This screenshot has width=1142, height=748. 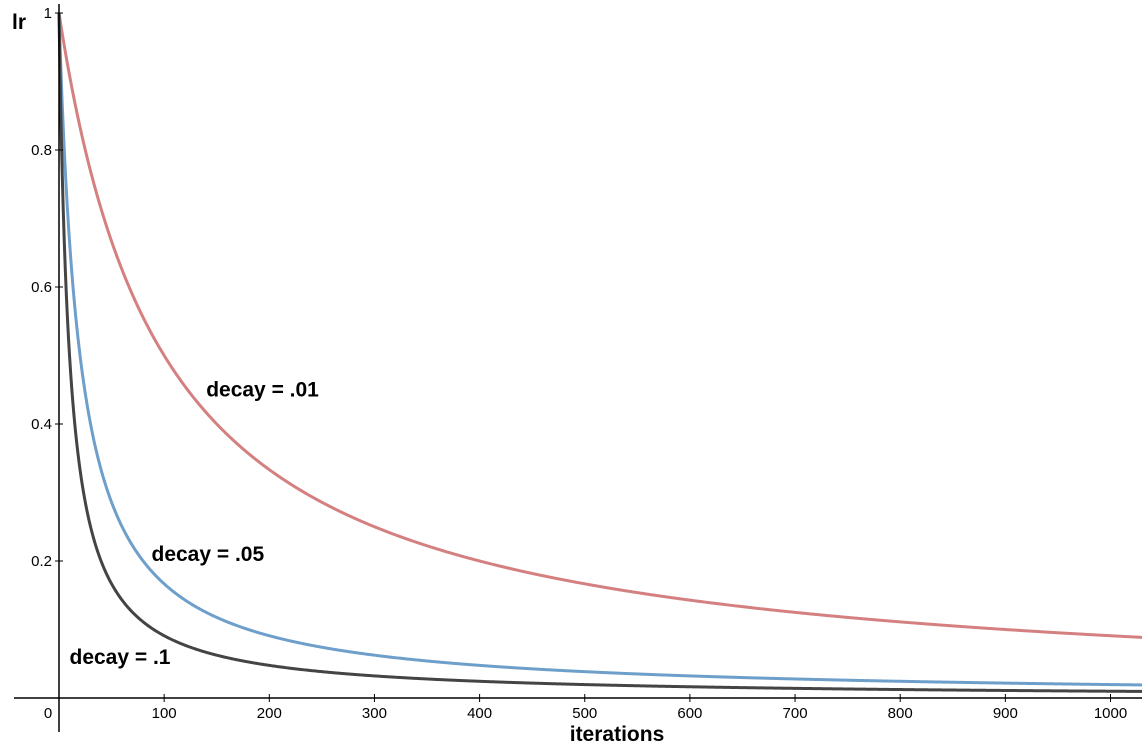 I want to click on y-axis-title: lr, so click(x=19, y=22).